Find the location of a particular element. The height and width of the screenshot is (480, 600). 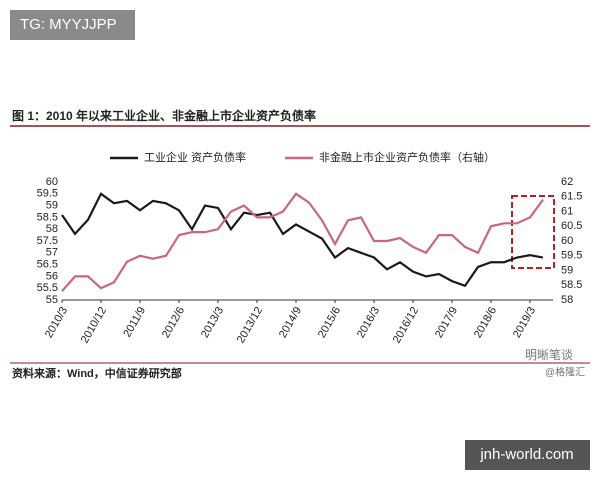

legend-label: 工业企业 资产负债率 is located at coordinates (195, 157).